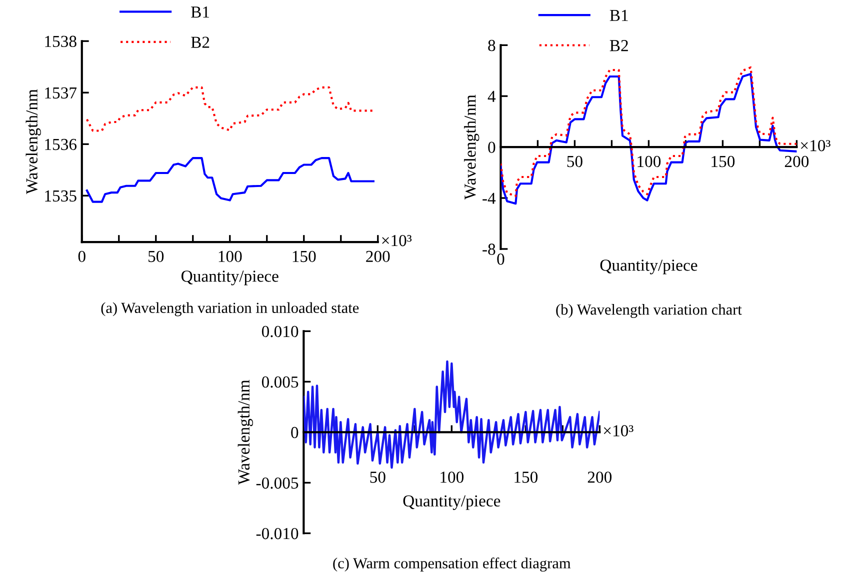 The height and width of the screenshot is (579, 853). Describe the element at coordinates (60, 196) in the screenshot. I see `y-tick-label: 1535` at that location.